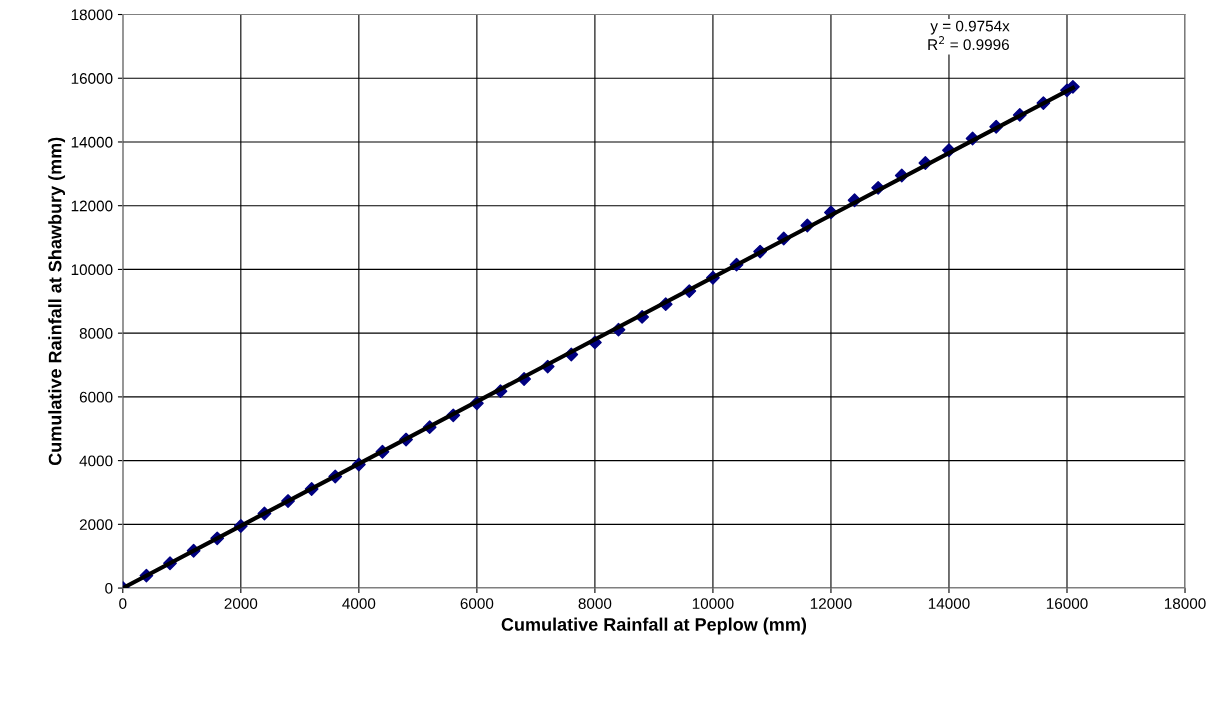 The width and height of the screenshot is (1228, 726). Describe the element at coordinates (713, 603) in the screenshot. I see `x-tick-label: 10000` at that location.